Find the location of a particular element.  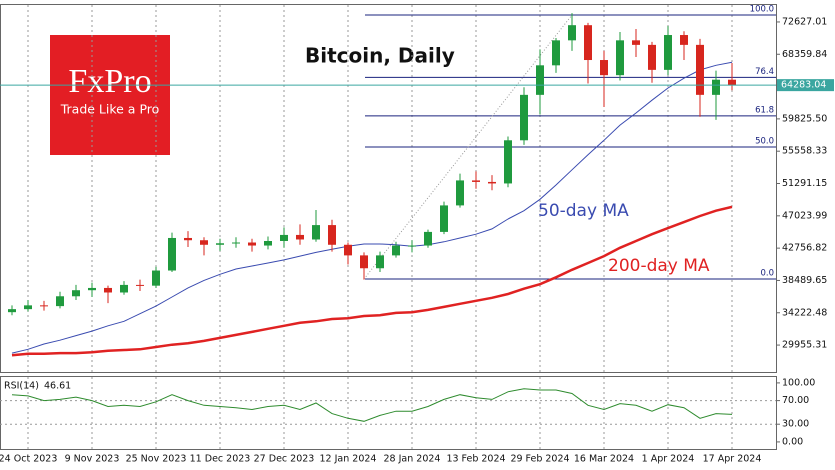

y-tick-label: 0.00 is located at coordinates (792, 441).